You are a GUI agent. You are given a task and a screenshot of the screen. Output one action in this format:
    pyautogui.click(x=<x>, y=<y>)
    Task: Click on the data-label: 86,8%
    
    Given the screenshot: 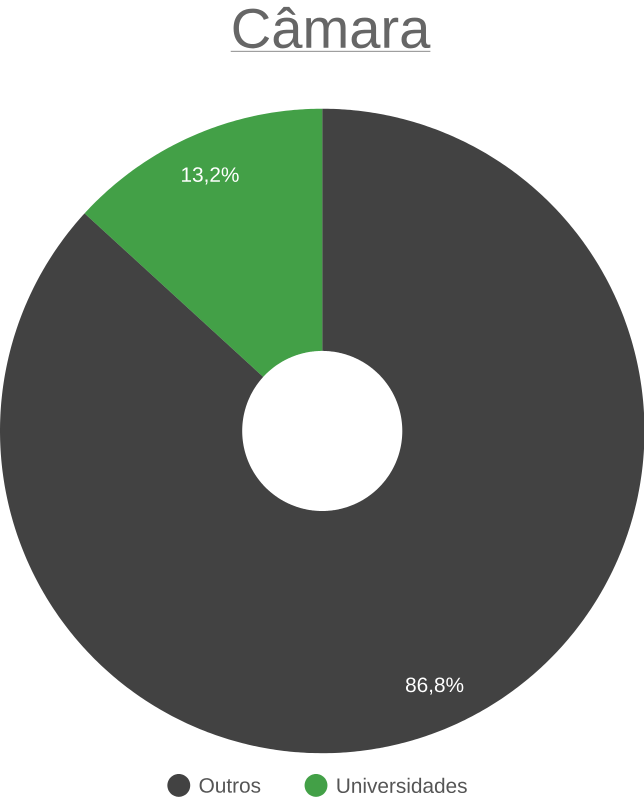 What is the action you would take?
    pyautogui.click(x=435, y=686)
    